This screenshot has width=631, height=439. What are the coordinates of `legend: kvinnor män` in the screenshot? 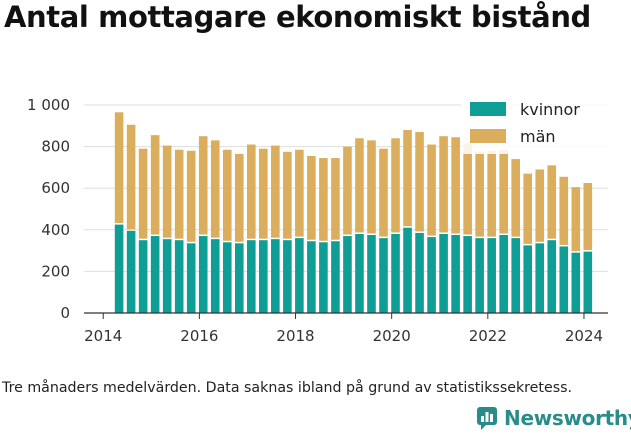 It's located at (536, 125).